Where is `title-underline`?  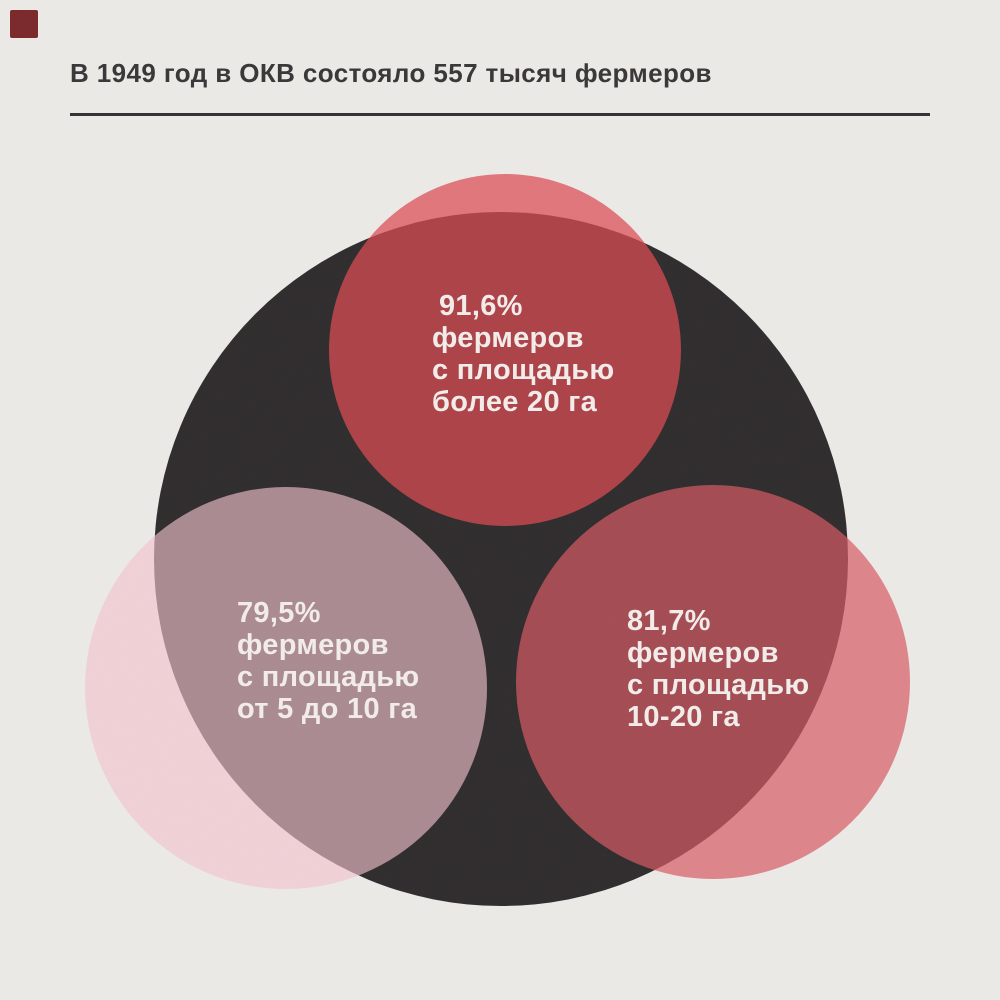 title-underline is located at coordinates (500, 114).